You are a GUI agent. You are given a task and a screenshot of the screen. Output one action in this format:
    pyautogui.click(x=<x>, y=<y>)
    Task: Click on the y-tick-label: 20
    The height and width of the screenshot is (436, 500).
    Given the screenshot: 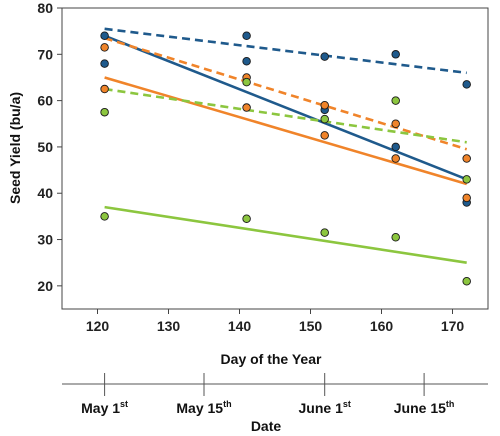 What is the action you would take?
    pyautogui.click(x=45, y=286)
    